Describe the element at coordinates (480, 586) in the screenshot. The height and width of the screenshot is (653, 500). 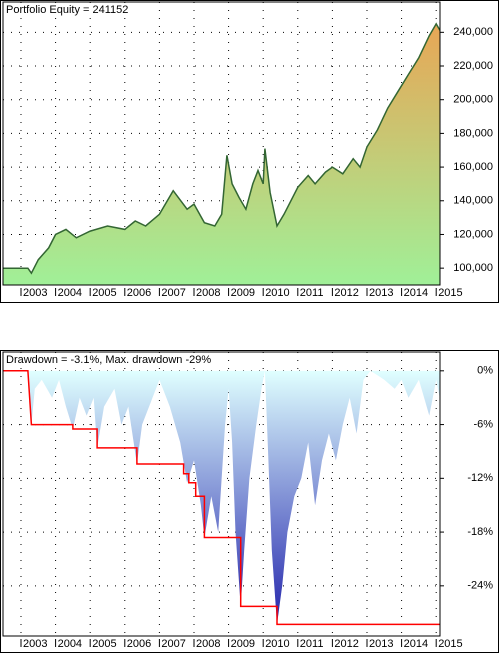
I see `y-tick-label: -24%` at that location.